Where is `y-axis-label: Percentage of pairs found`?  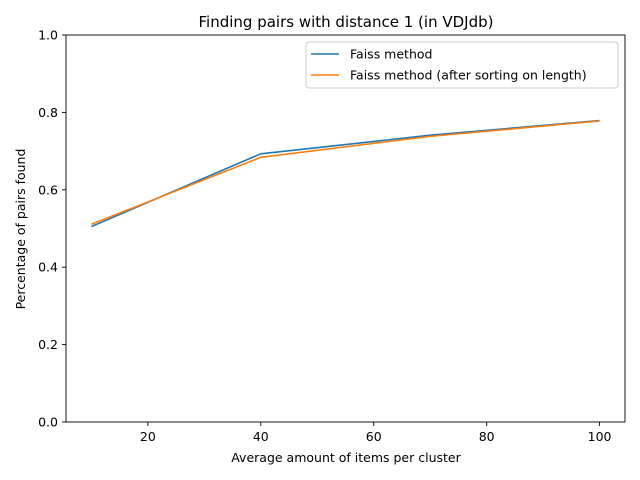 y-axis-label: Percentage of pairs found is located at coordinates (20, 229).